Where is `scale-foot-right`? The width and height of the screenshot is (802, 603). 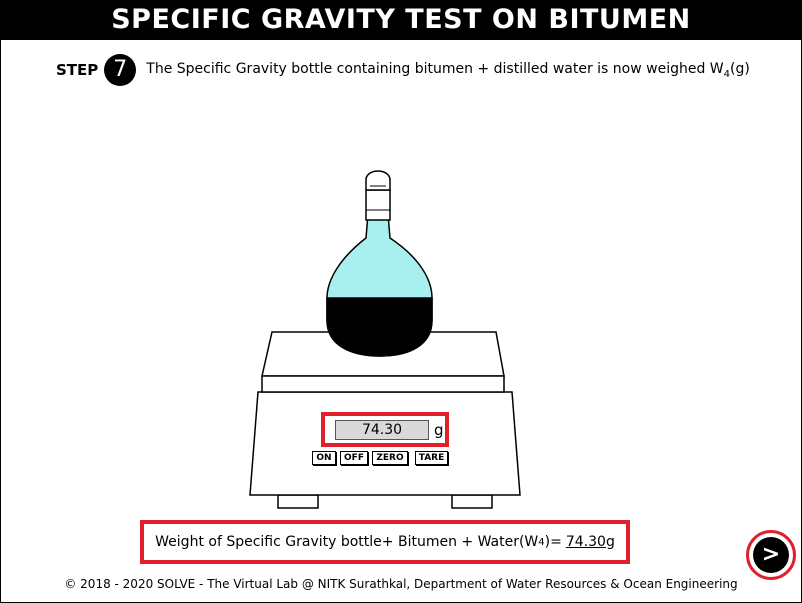
scale-foot-right is located at coordinates (472, 501).